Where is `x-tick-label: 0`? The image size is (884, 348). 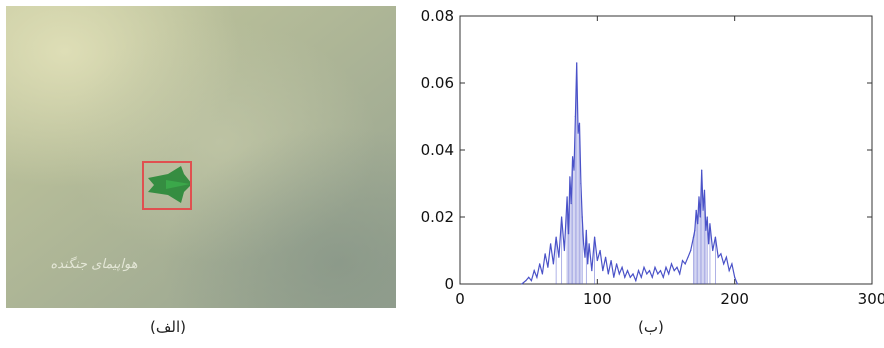 x-tick-label: 0 is located at coordinates (460, 297).